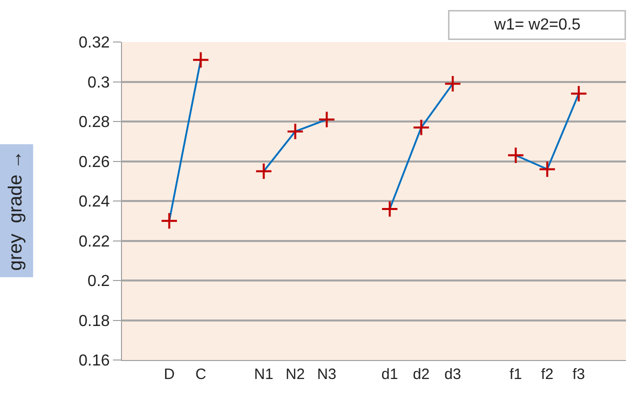  Describe the element at coordinates (94, 321) in the screenshot. I see `y-tick-label: 0.18` at that location.